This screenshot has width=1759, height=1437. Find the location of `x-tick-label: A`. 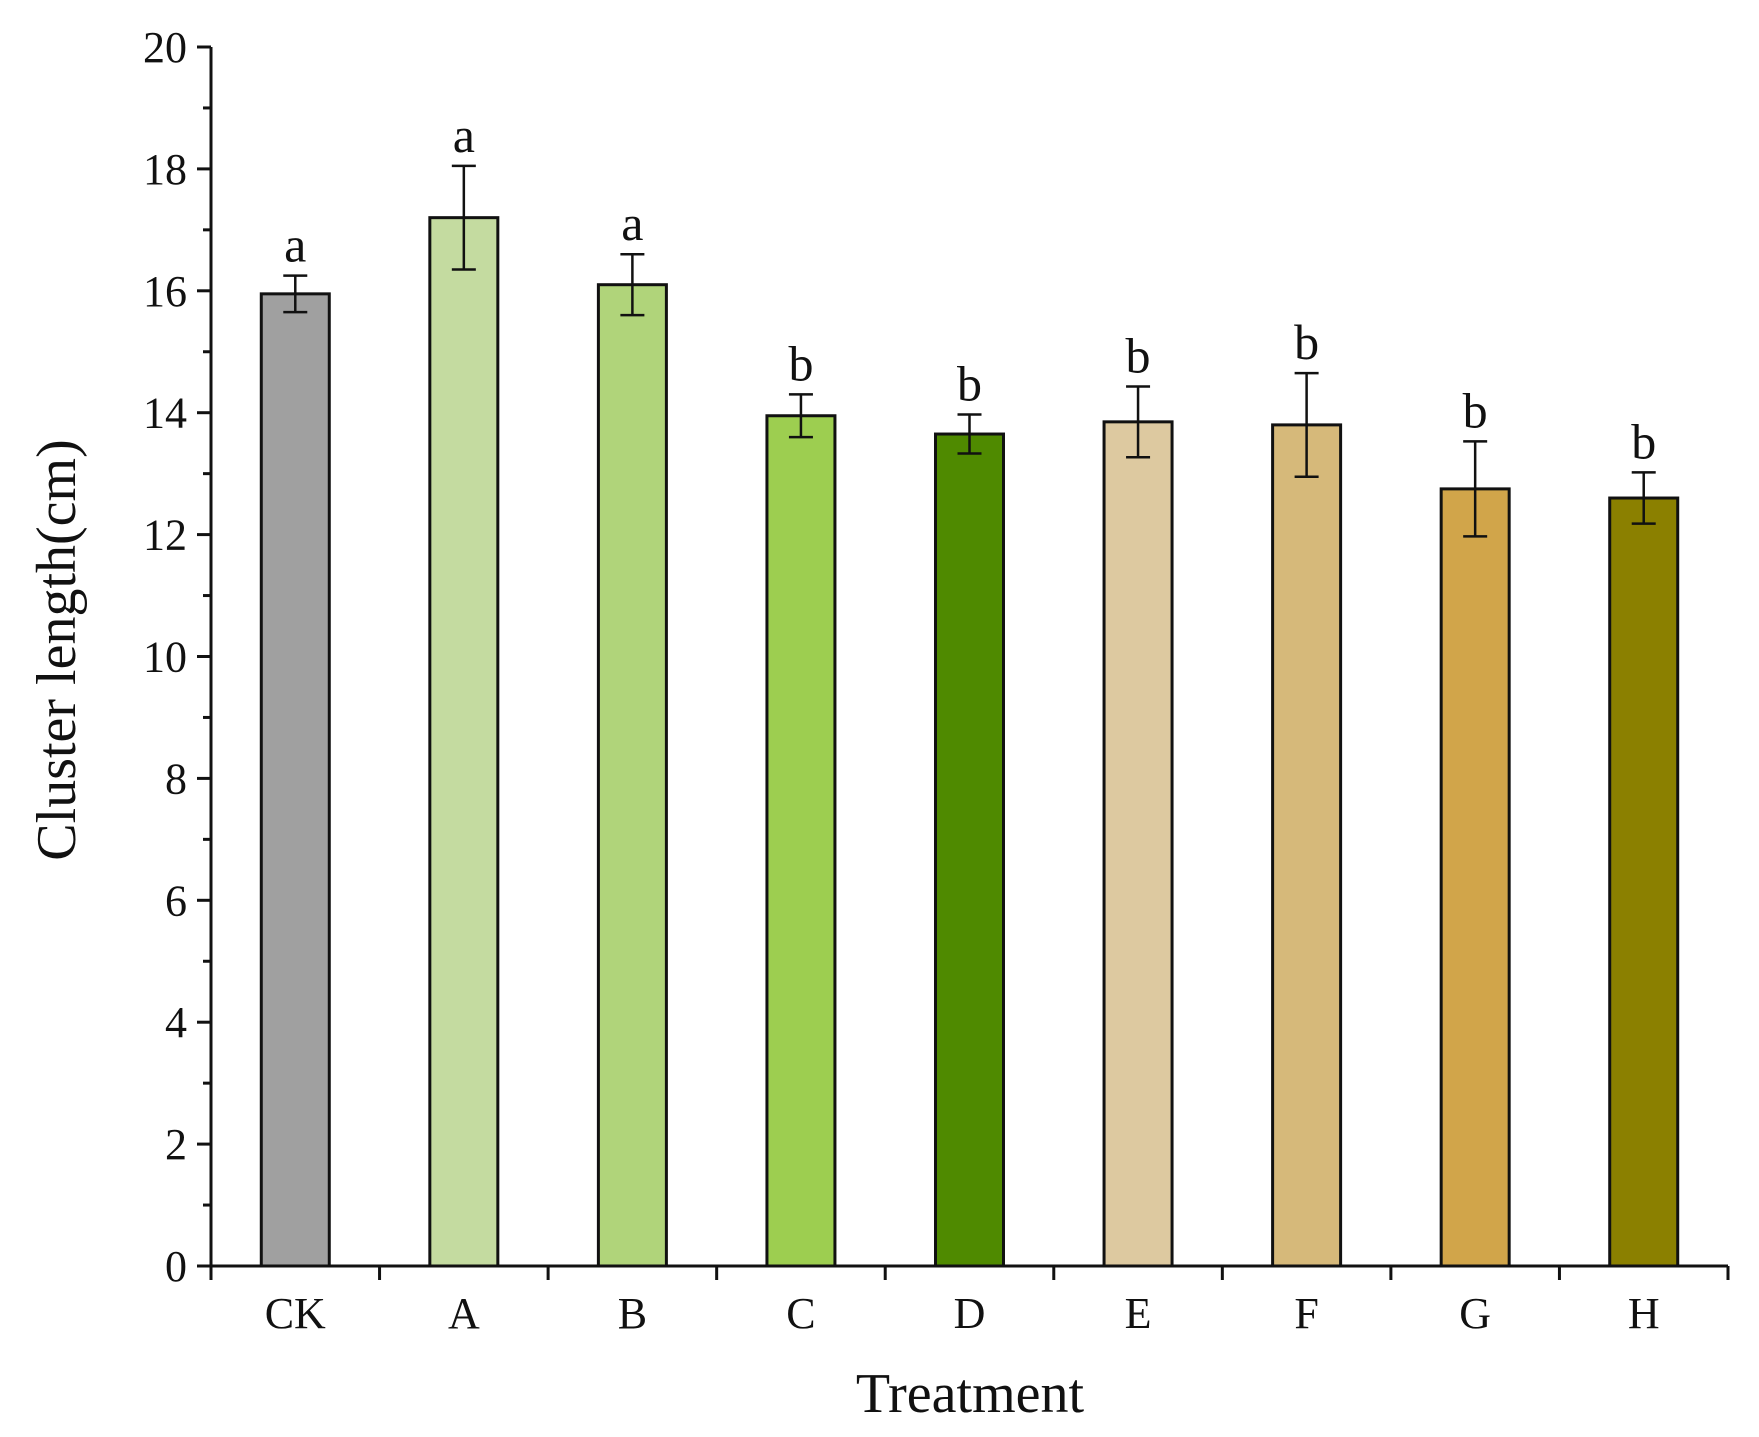

x-tick-label: A is located at coordinates (464, 1313).